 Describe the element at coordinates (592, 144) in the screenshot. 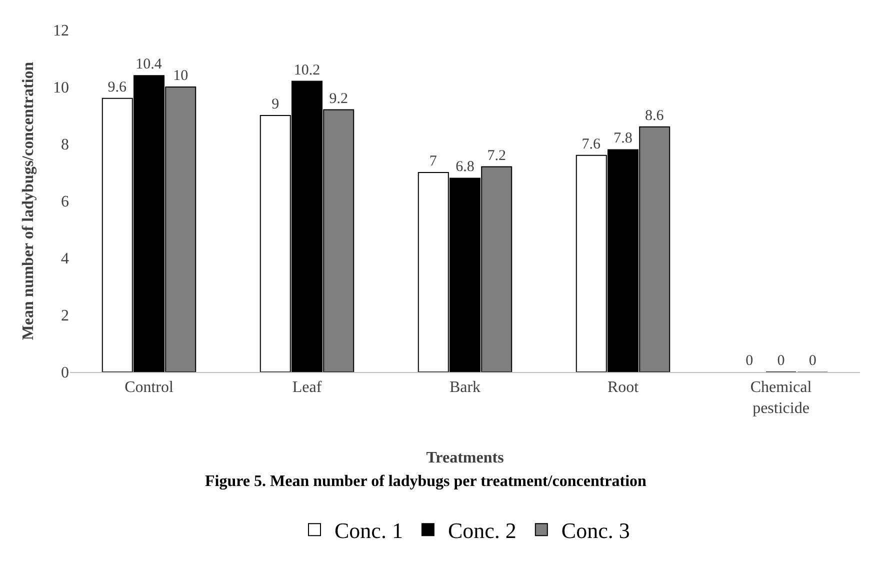

I see `data-label: 7.6` at that location.